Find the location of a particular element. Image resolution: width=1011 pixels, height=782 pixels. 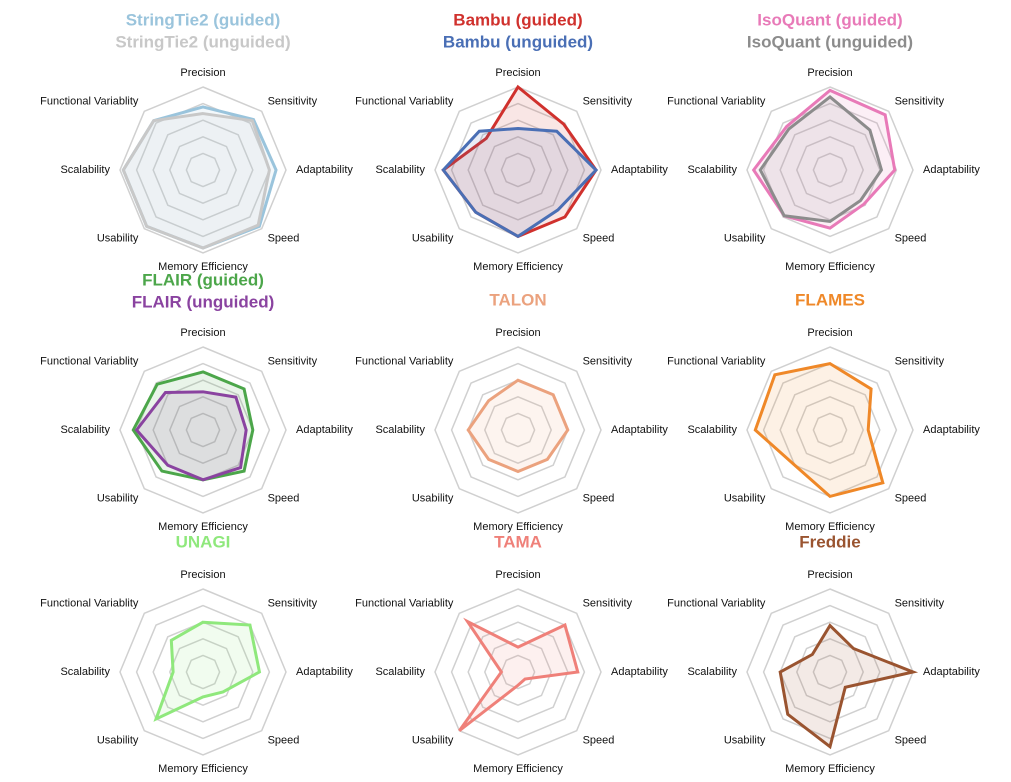

legend-title: StringTie2 (guided) is located at coordinates (203, 19).